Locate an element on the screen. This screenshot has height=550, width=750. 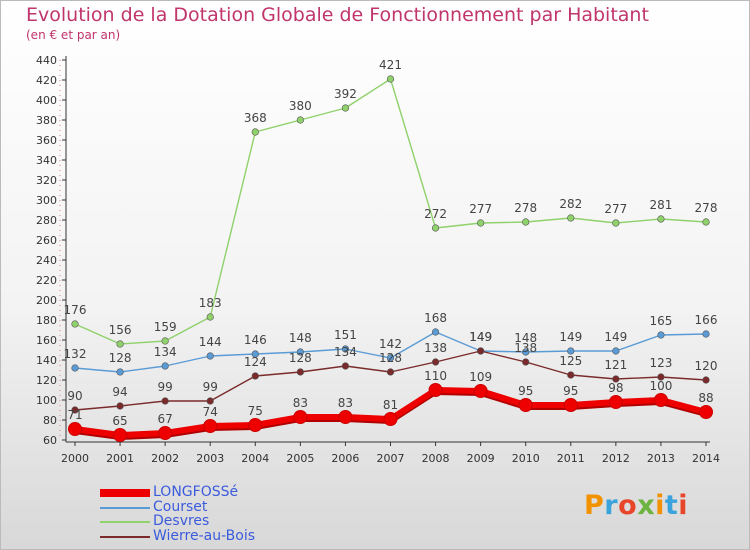
data-label: 183 is located at coordinates (210, 303).